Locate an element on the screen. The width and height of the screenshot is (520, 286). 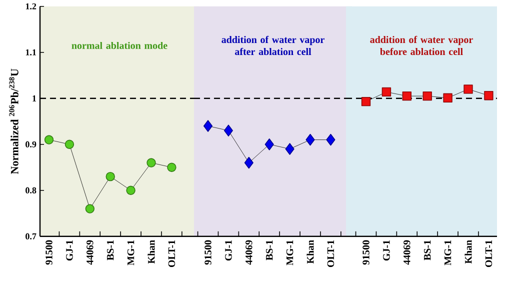
y-tick-label: 0.9 is located at coordinates (31, 144).